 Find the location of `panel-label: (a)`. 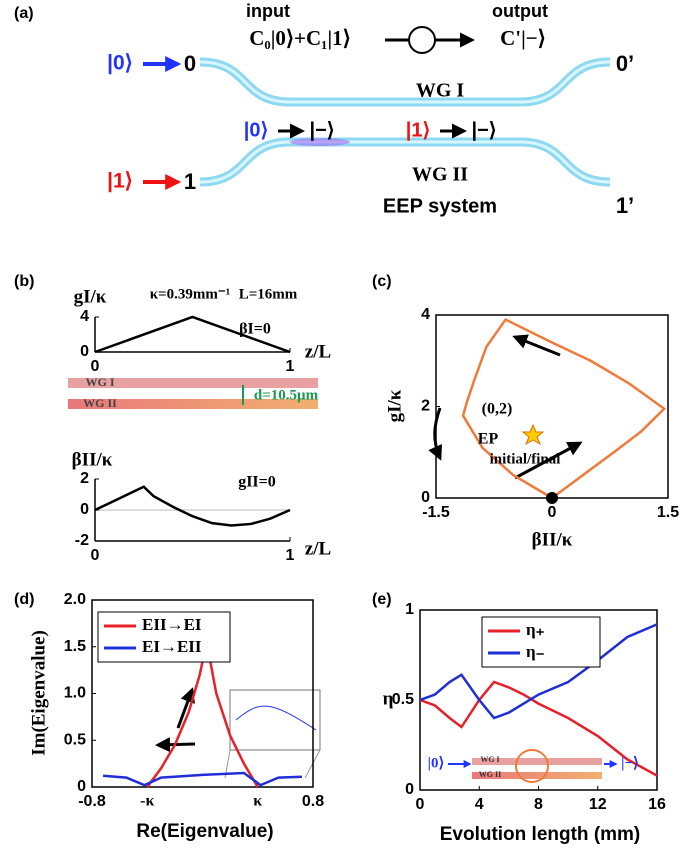

panel-label: (a) is located at coordinates (24, 13).